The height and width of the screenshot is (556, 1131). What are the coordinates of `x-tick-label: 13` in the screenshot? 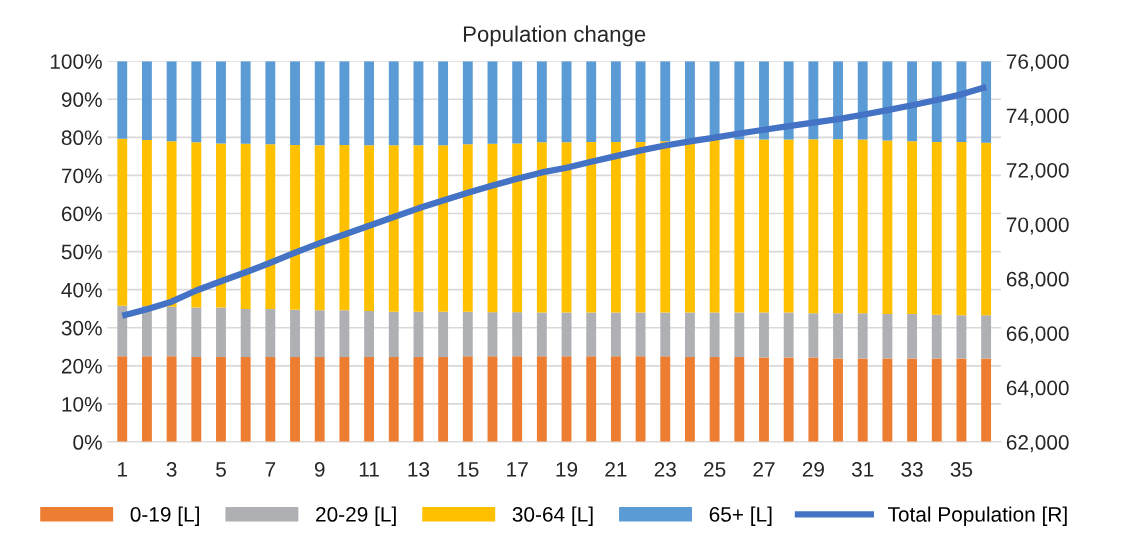 It's located at (419, 469).